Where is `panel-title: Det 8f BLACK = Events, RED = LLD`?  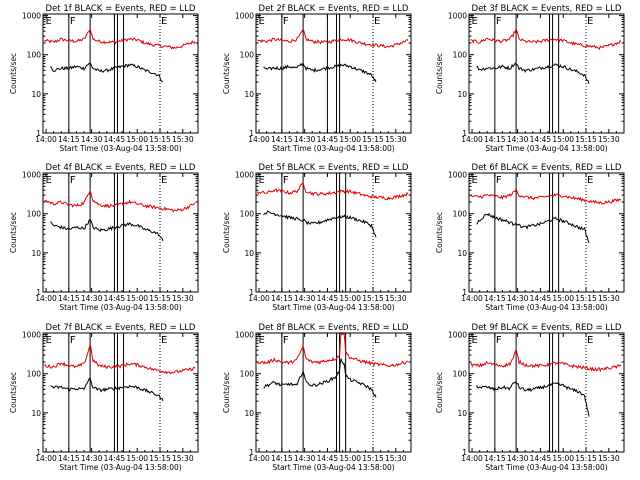
panel-title: Det 8f BLACK = Events, RED = LLD is located at coordinates (334, 328).